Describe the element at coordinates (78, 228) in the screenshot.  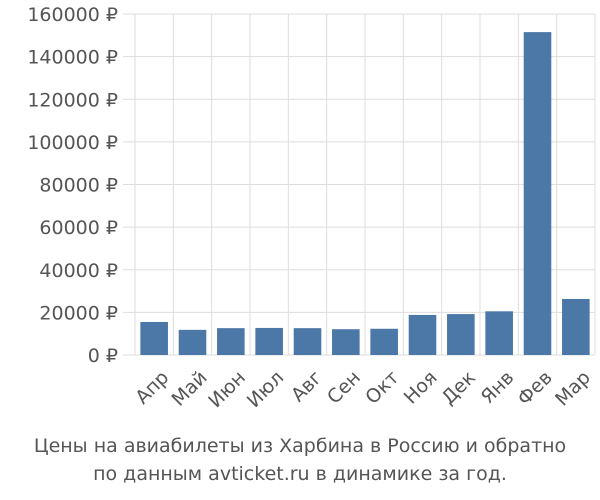
I see `y-tick-label: 60000 ₽` at that location.